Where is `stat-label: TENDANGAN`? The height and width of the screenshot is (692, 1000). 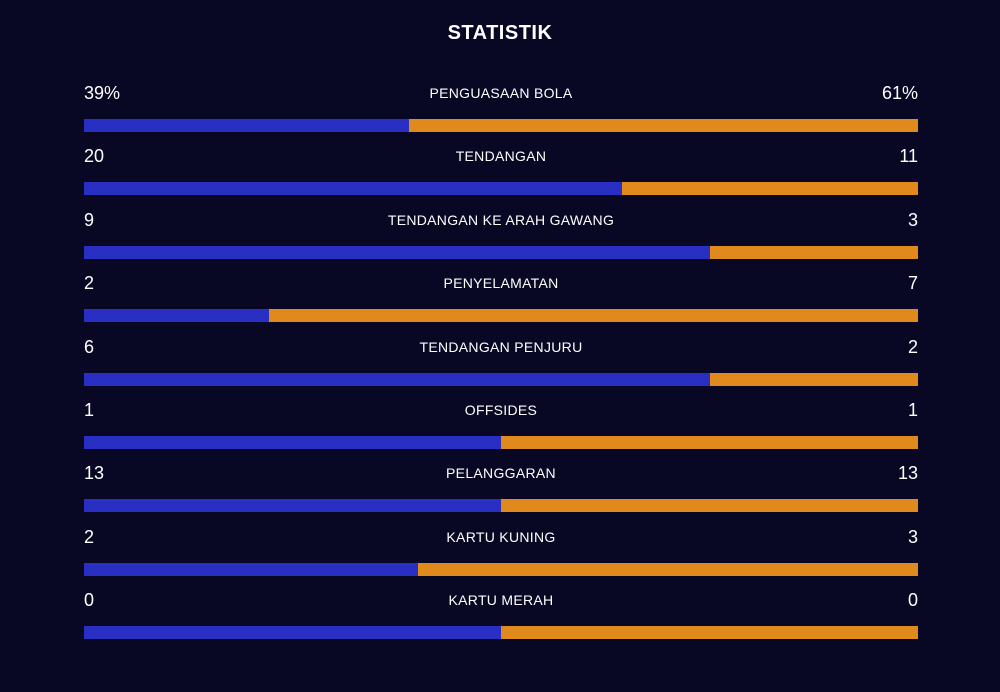
stat-label: TENDANGAN is located at coordinates (501, 156).